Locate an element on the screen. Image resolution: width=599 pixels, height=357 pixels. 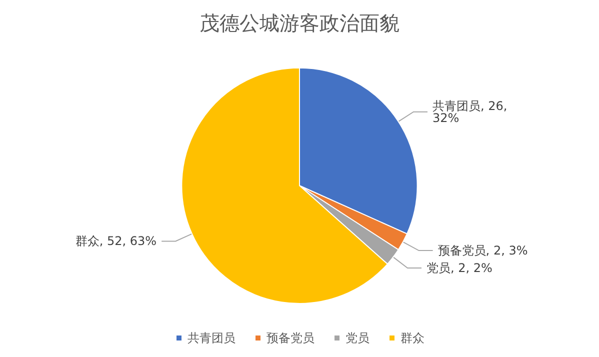
data-label: 预备党员, 2, 3% is located at coordinates (483, 251).